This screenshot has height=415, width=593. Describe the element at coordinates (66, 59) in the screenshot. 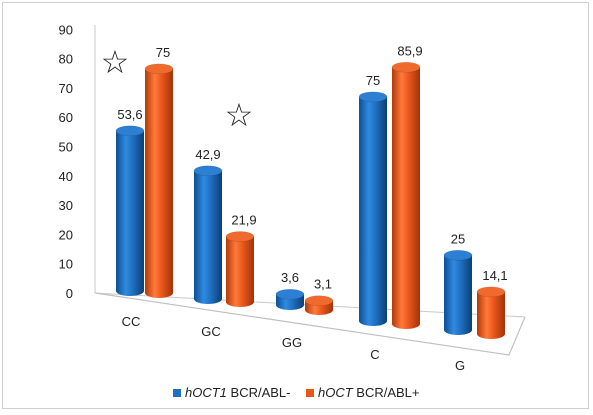

I see `y-tick-label: 80` at that location.